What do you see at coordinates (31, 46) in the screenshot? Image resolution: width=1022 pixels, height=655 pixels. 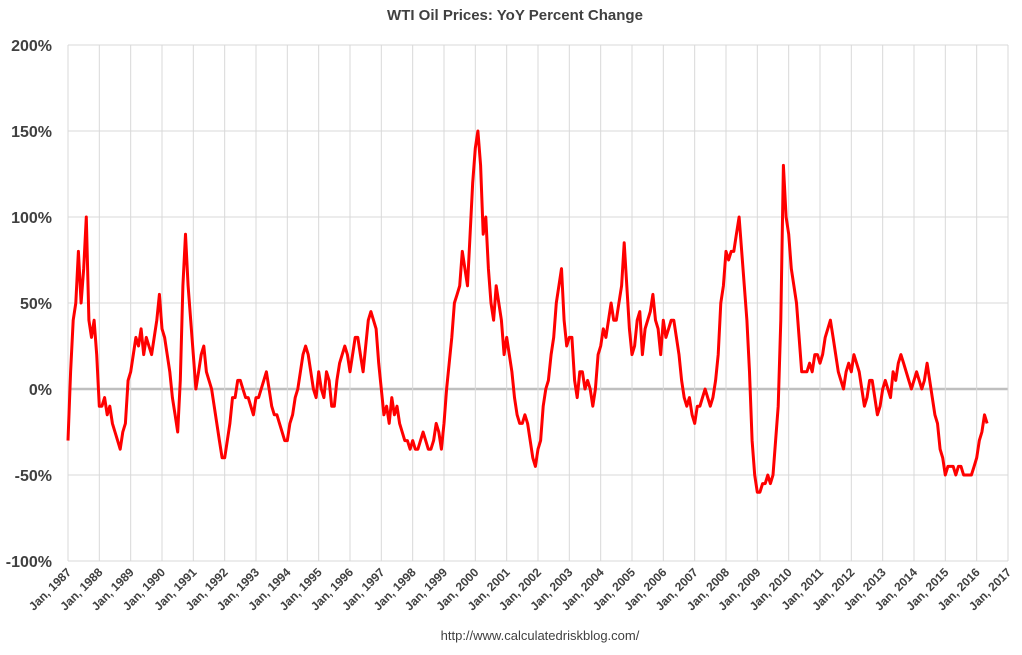 I see `y-tick-label: 200%` at bounding box center [31, 46].